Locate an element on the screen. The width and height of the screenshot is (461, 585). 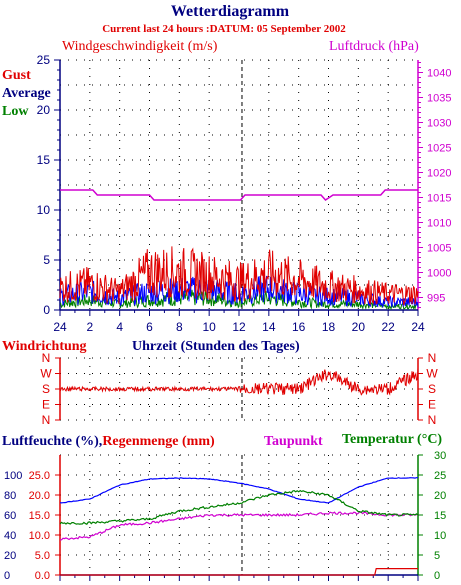
page-title: Wetterdiagramm is located at coordinates (230, 11).